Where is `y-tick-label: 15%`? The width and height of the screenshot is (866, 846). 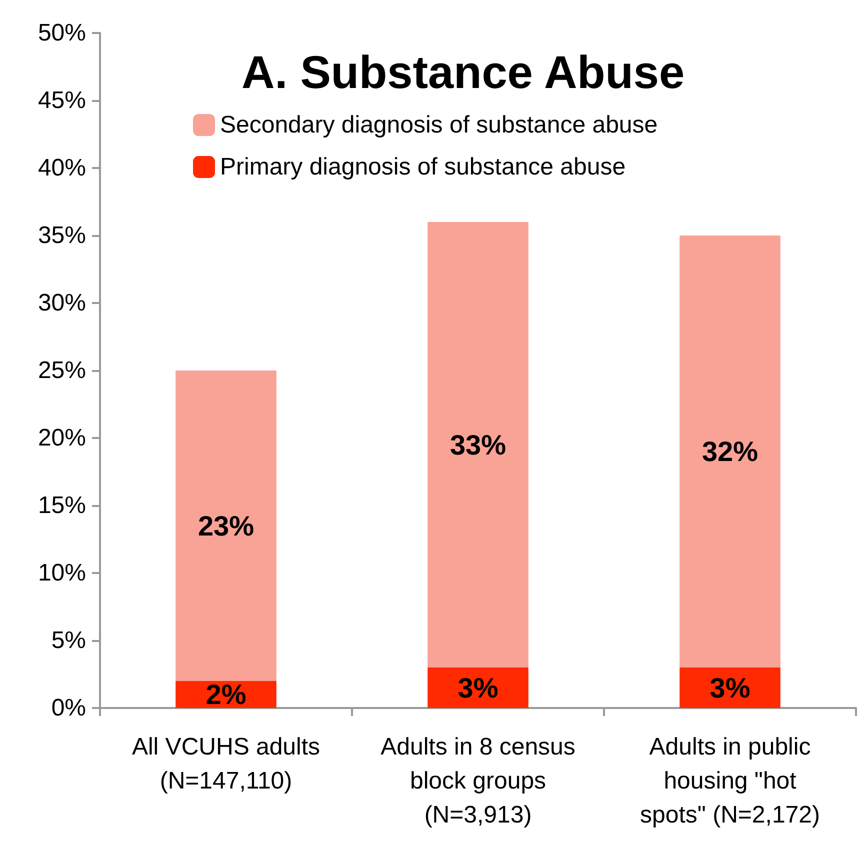
y-tick-label: 15% is located at coordinates (62, 505).